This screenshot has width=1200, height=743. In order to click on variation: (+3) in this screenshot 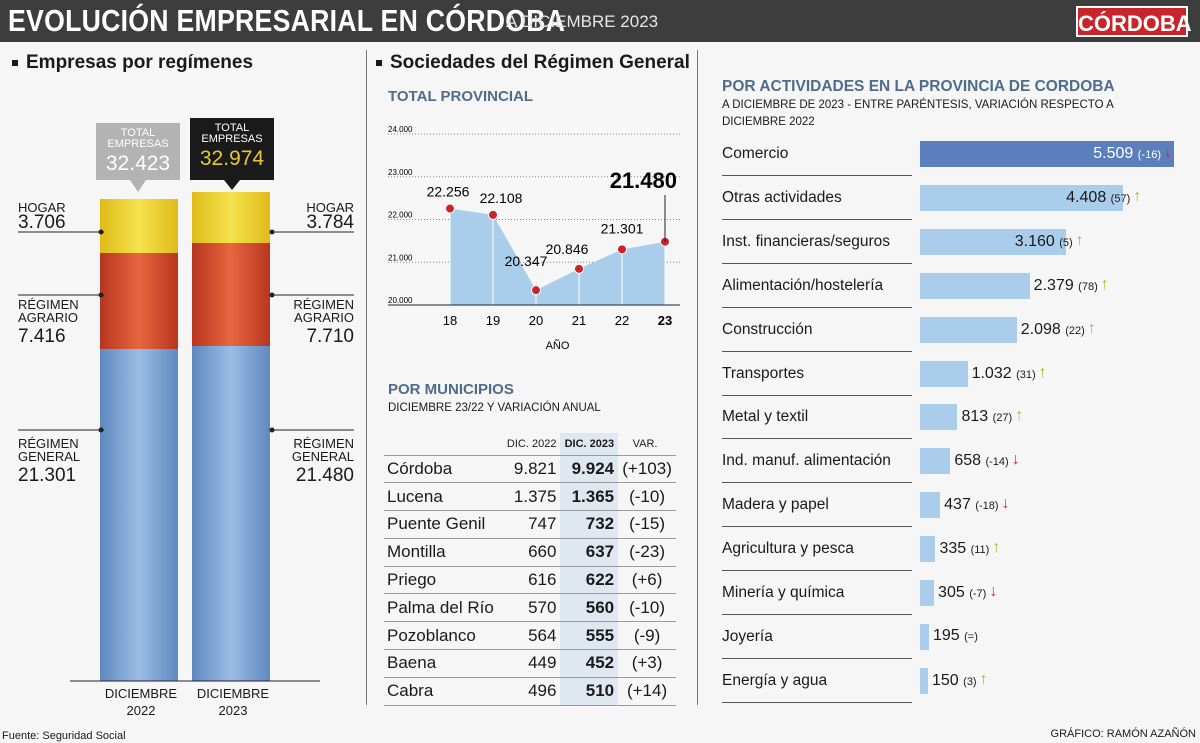, I will do `click(647, 663)`.